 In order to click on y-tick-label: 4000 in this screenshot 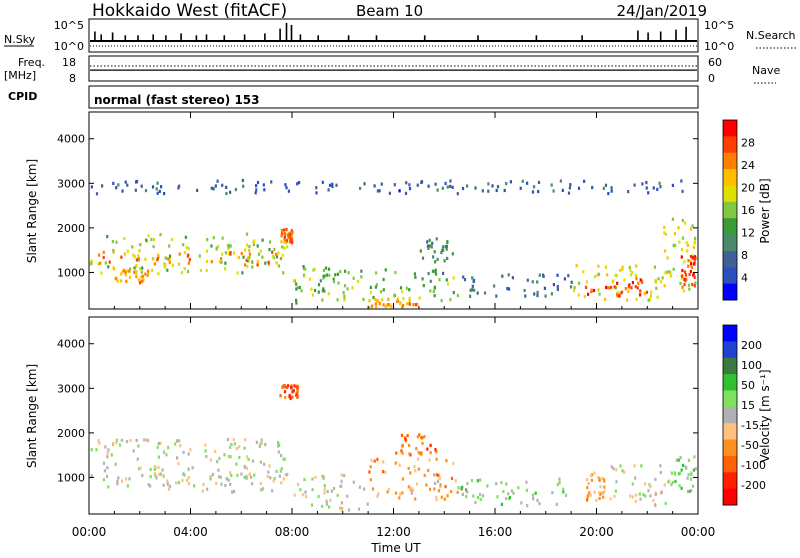, I will do `click(71, 139)`.